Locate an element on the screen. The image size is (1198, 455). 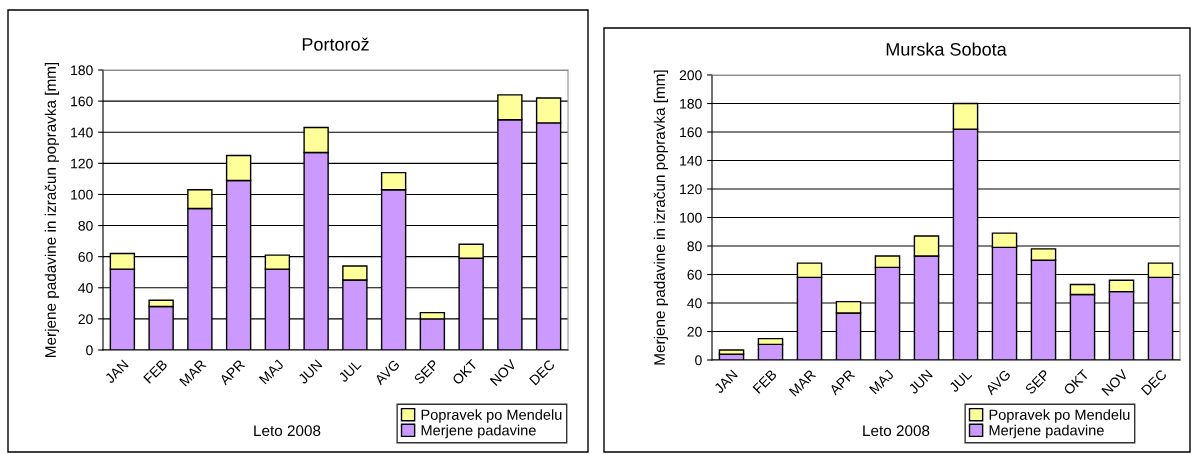
chart-title: Portorož is located at coordinates (335, 44).